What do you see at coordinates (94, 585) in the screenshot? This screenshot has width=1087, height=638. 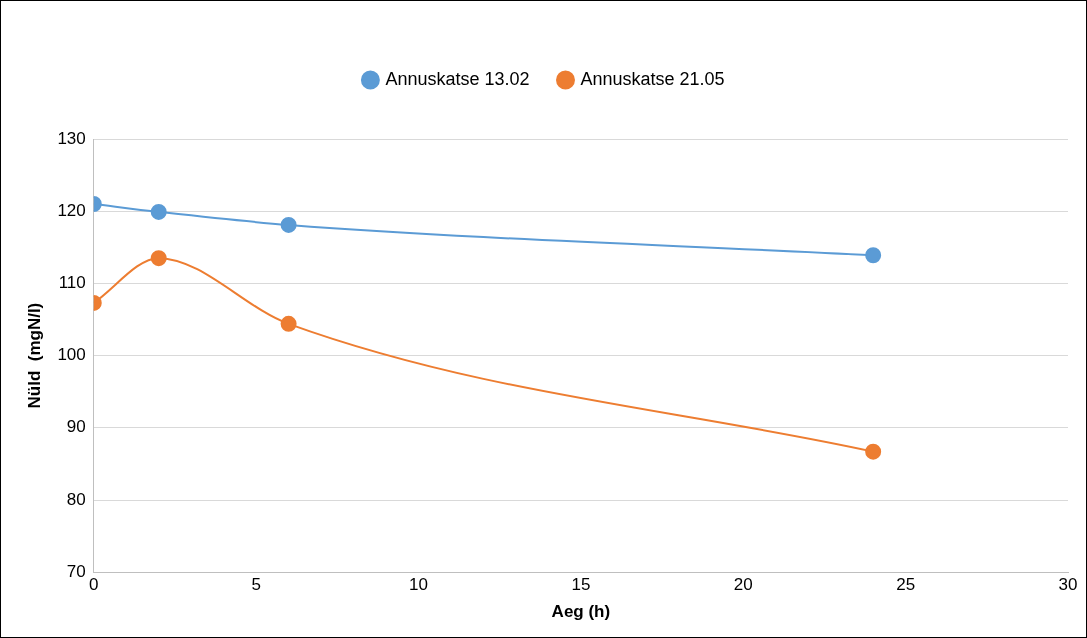 I see `x-tick-label: 0` at bounding box center [94, 585].